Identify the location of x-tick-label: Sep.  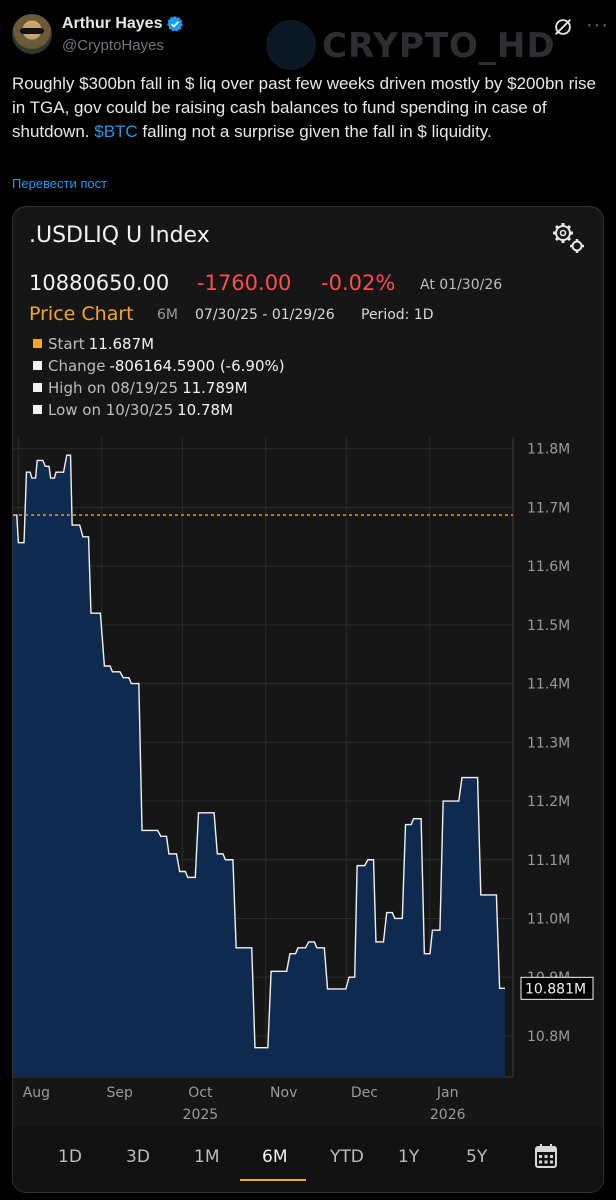
(120, 1093).